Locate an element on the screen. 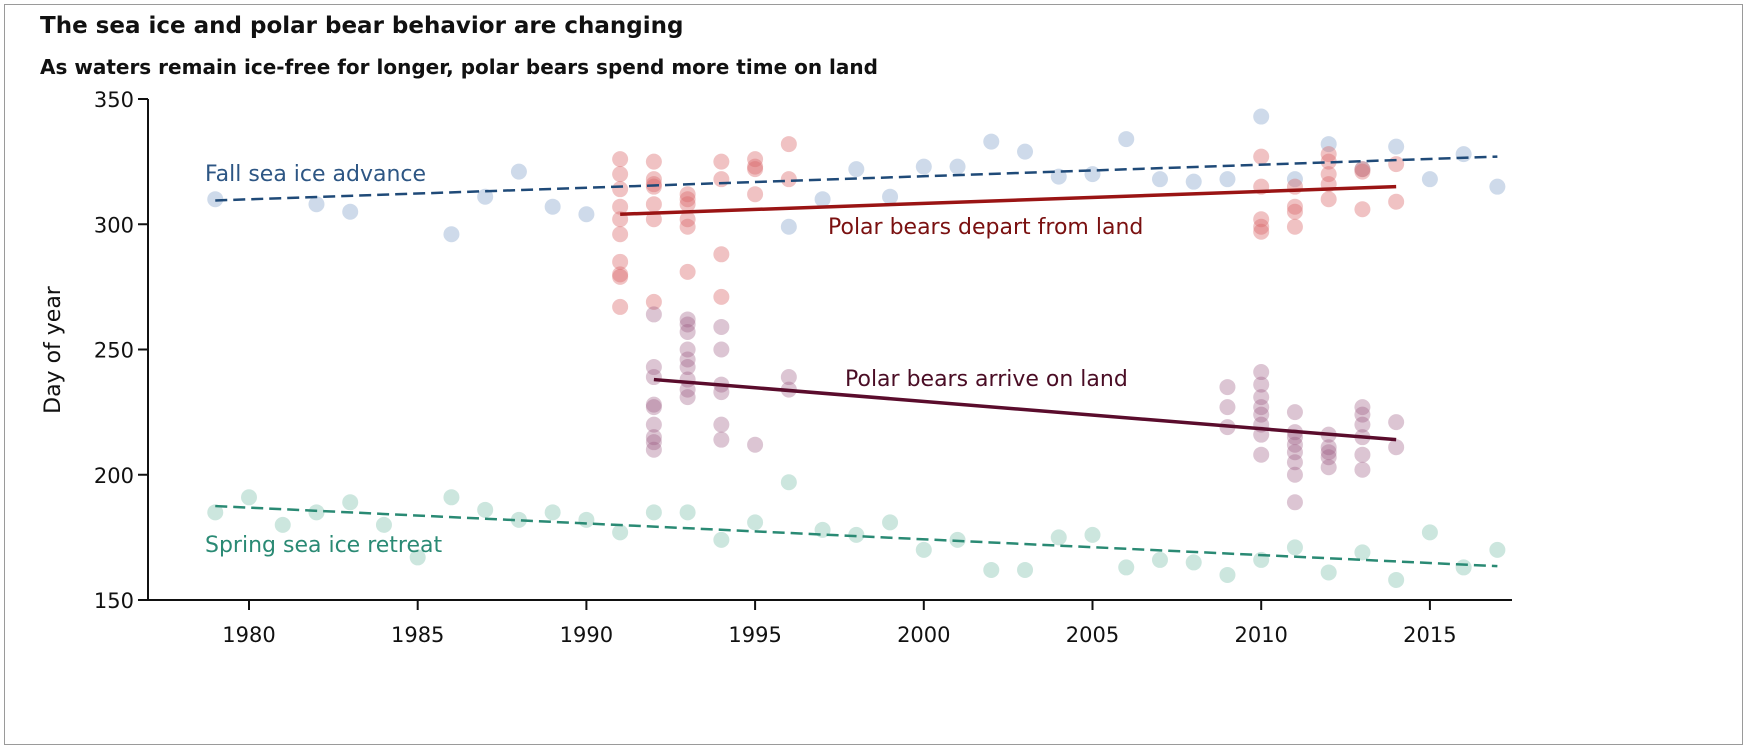  y-tick-label: 300 is located at coordinates (114, 225).